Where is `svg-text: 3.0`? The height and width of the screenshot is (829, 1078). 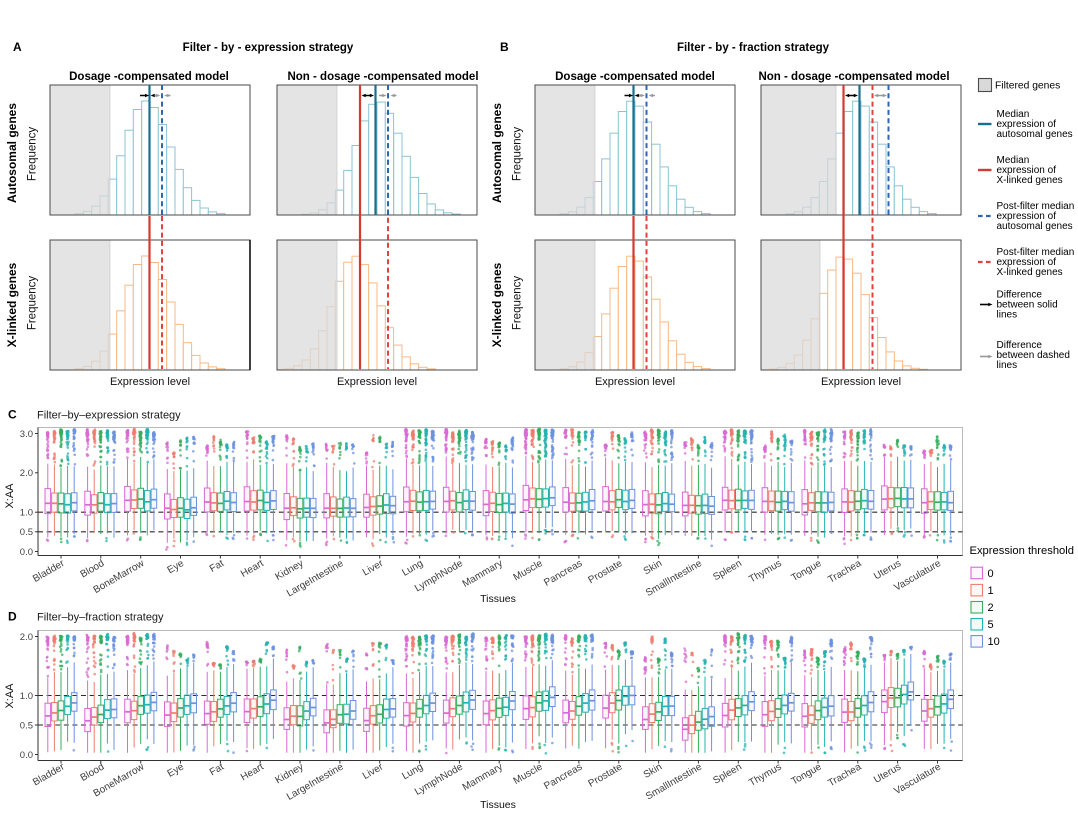
svg-text: 3.0 is located at coordinates (26, 434).